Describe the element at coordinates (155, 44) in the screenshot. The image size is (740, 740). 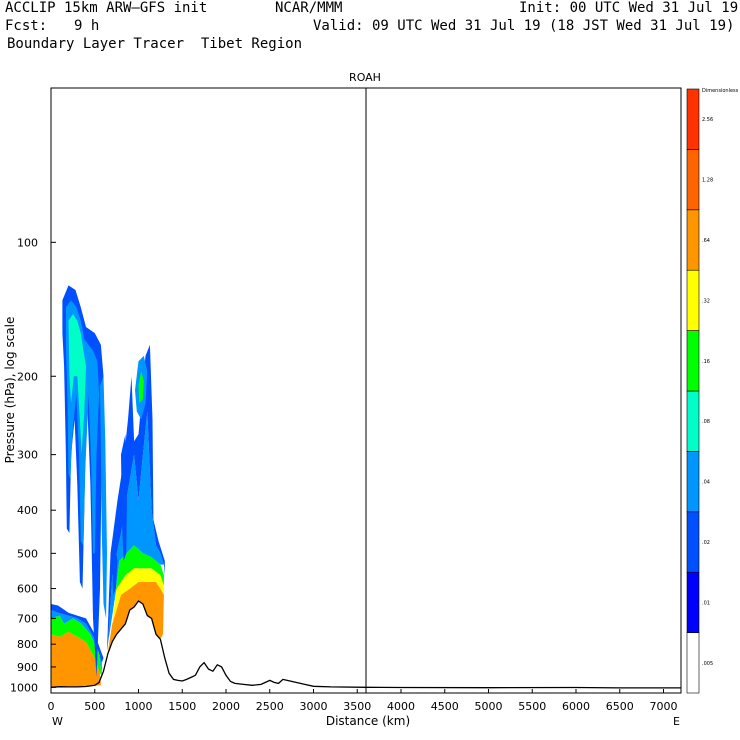
I see `header-field: Boundary Layer Tracer Tibet Region` at that location.